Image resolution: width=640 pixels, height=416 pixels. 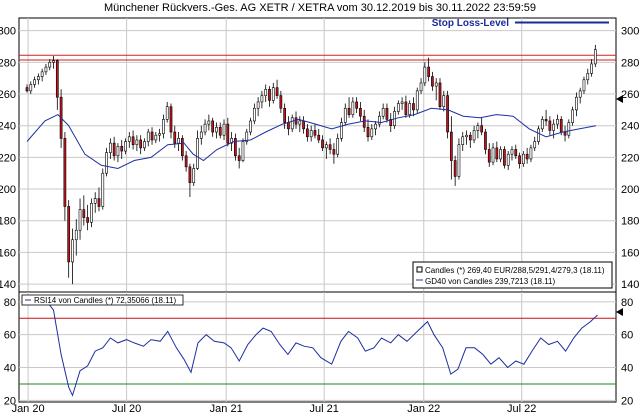 I want to click on price-y-tick-label: 300, so click(x=630, y=32).